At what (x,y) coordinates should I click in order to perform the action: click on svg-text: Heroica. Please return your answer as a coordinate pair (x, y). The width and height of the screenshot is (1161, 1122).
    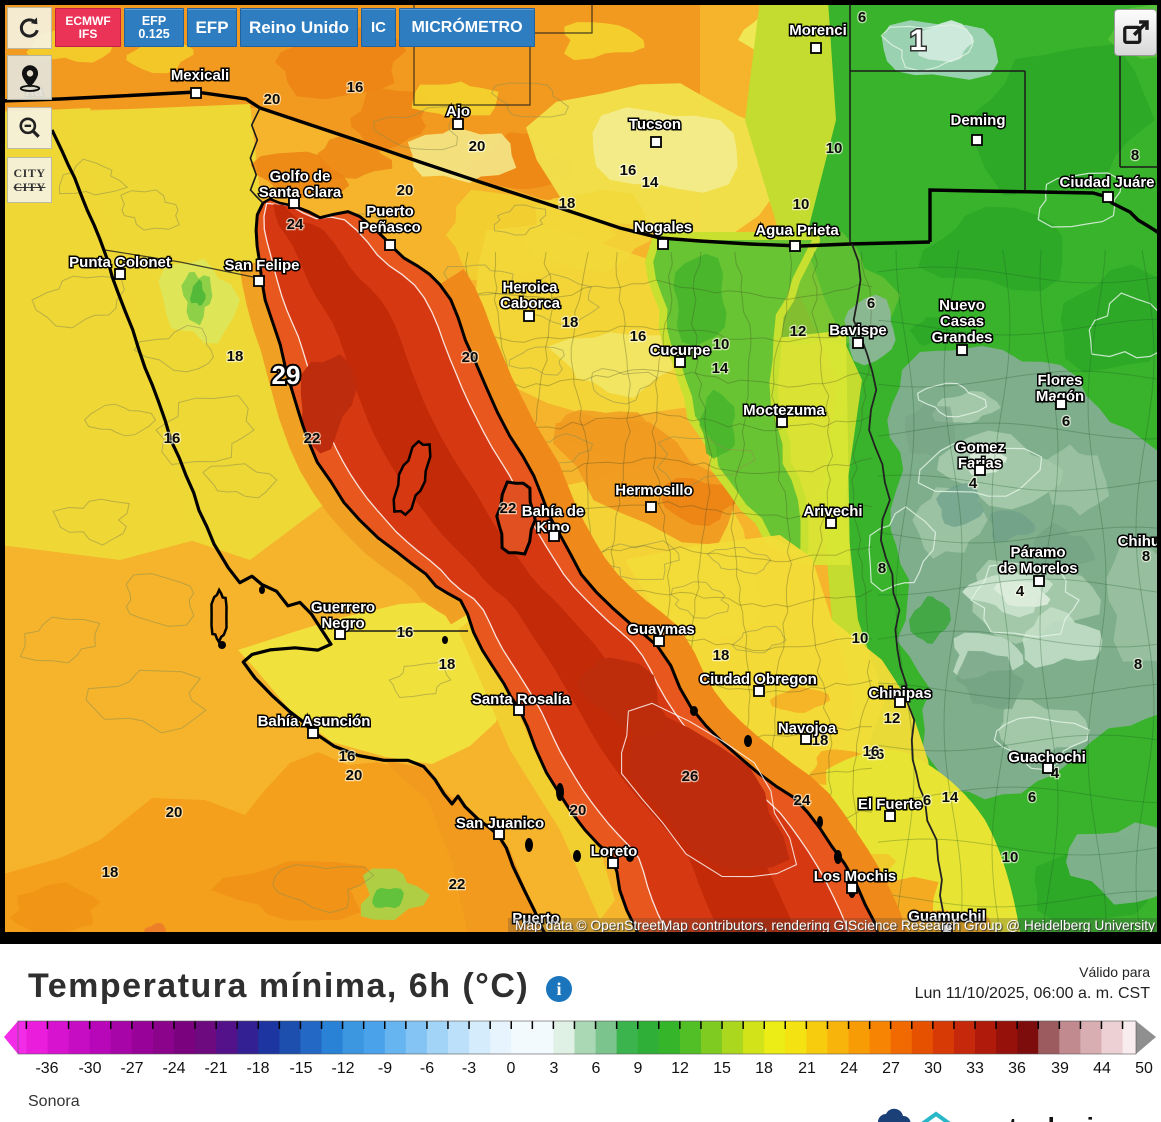
    Looking at the image, I should click on (530, 287).